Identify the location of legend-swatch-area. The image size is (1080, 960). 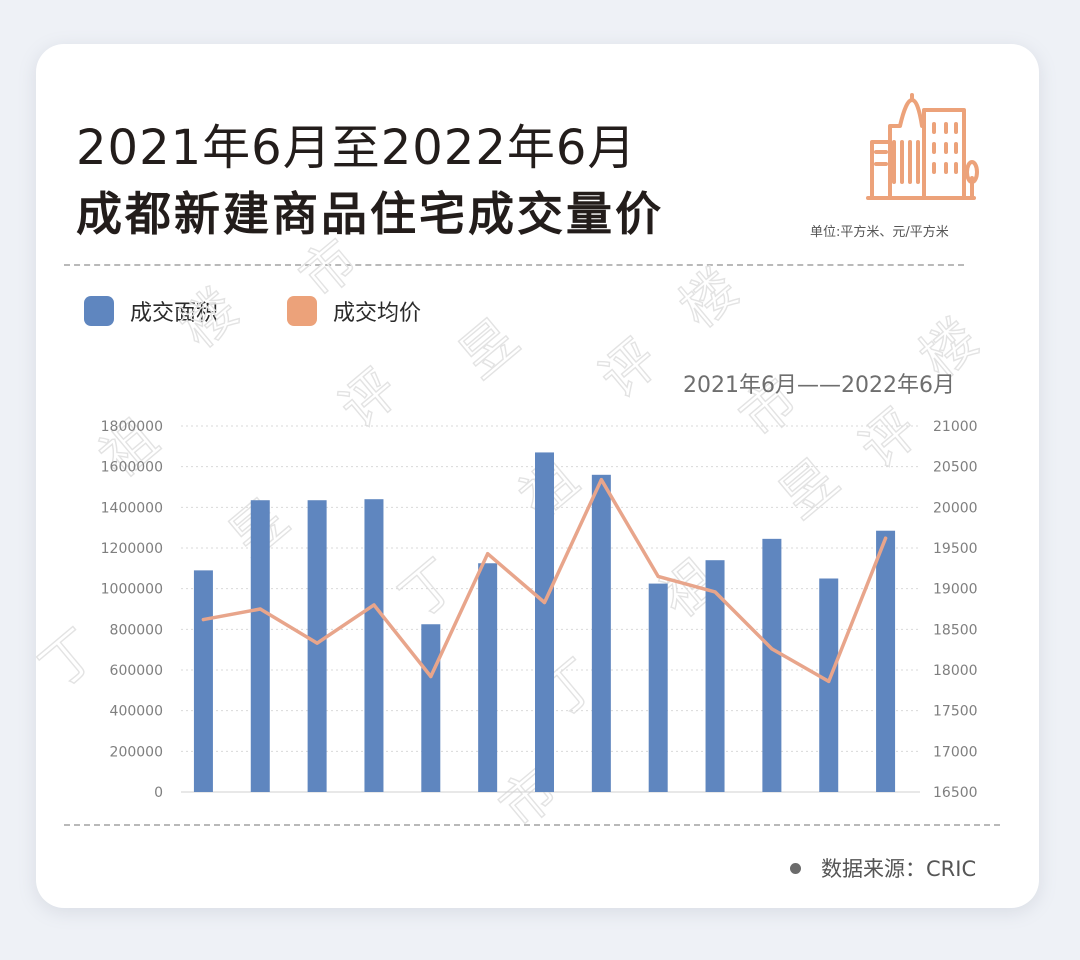
(99, 311).